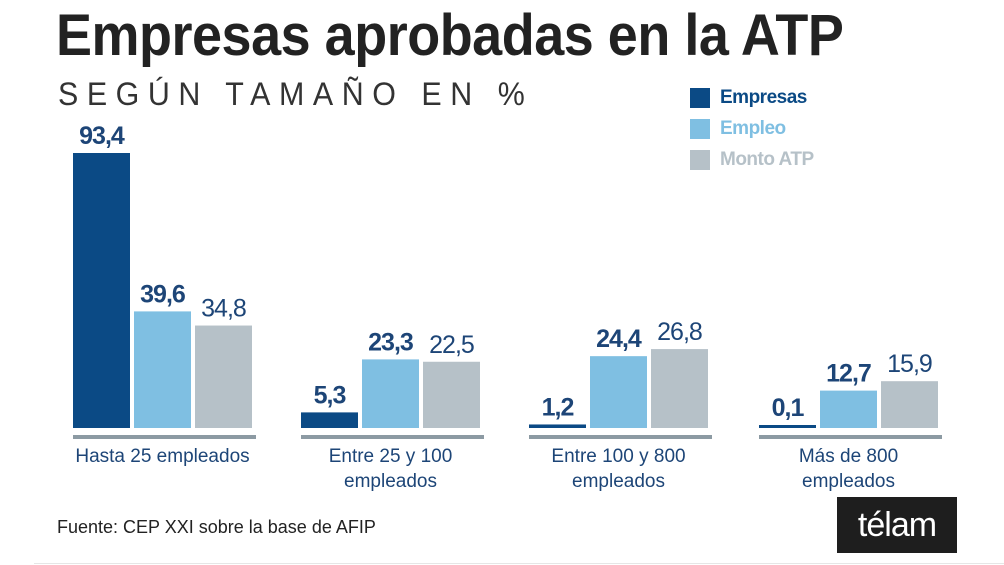  What do you see at coordinates (390, 342) in the screenshot?
I see `value-label-empleo: 23,3` at bounding box center [390, 342].